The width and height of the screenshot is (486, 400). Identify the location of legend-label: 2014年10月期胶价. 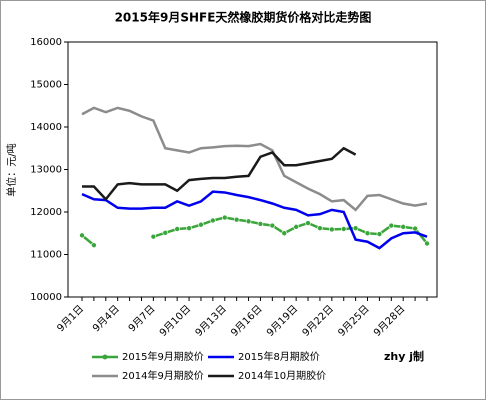
(282, 375).